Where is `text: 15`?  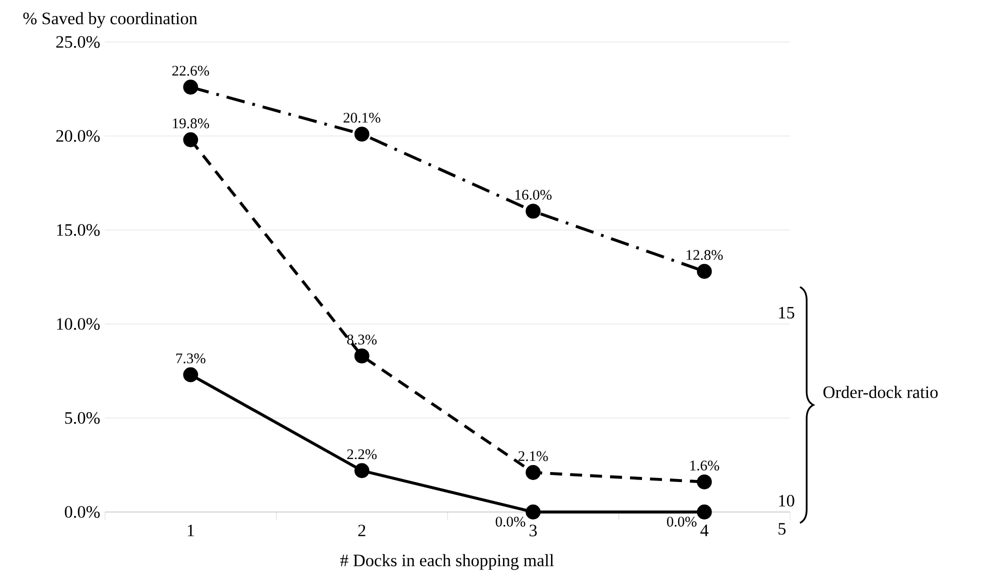 text: 15 is located at coordinates (786, 312).